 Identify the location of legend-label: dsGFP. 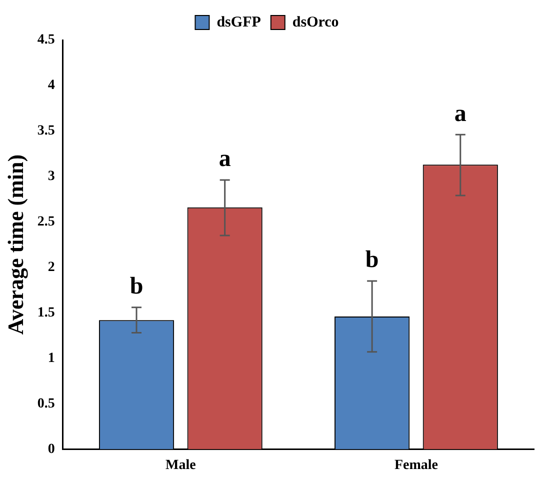
(238, 22).